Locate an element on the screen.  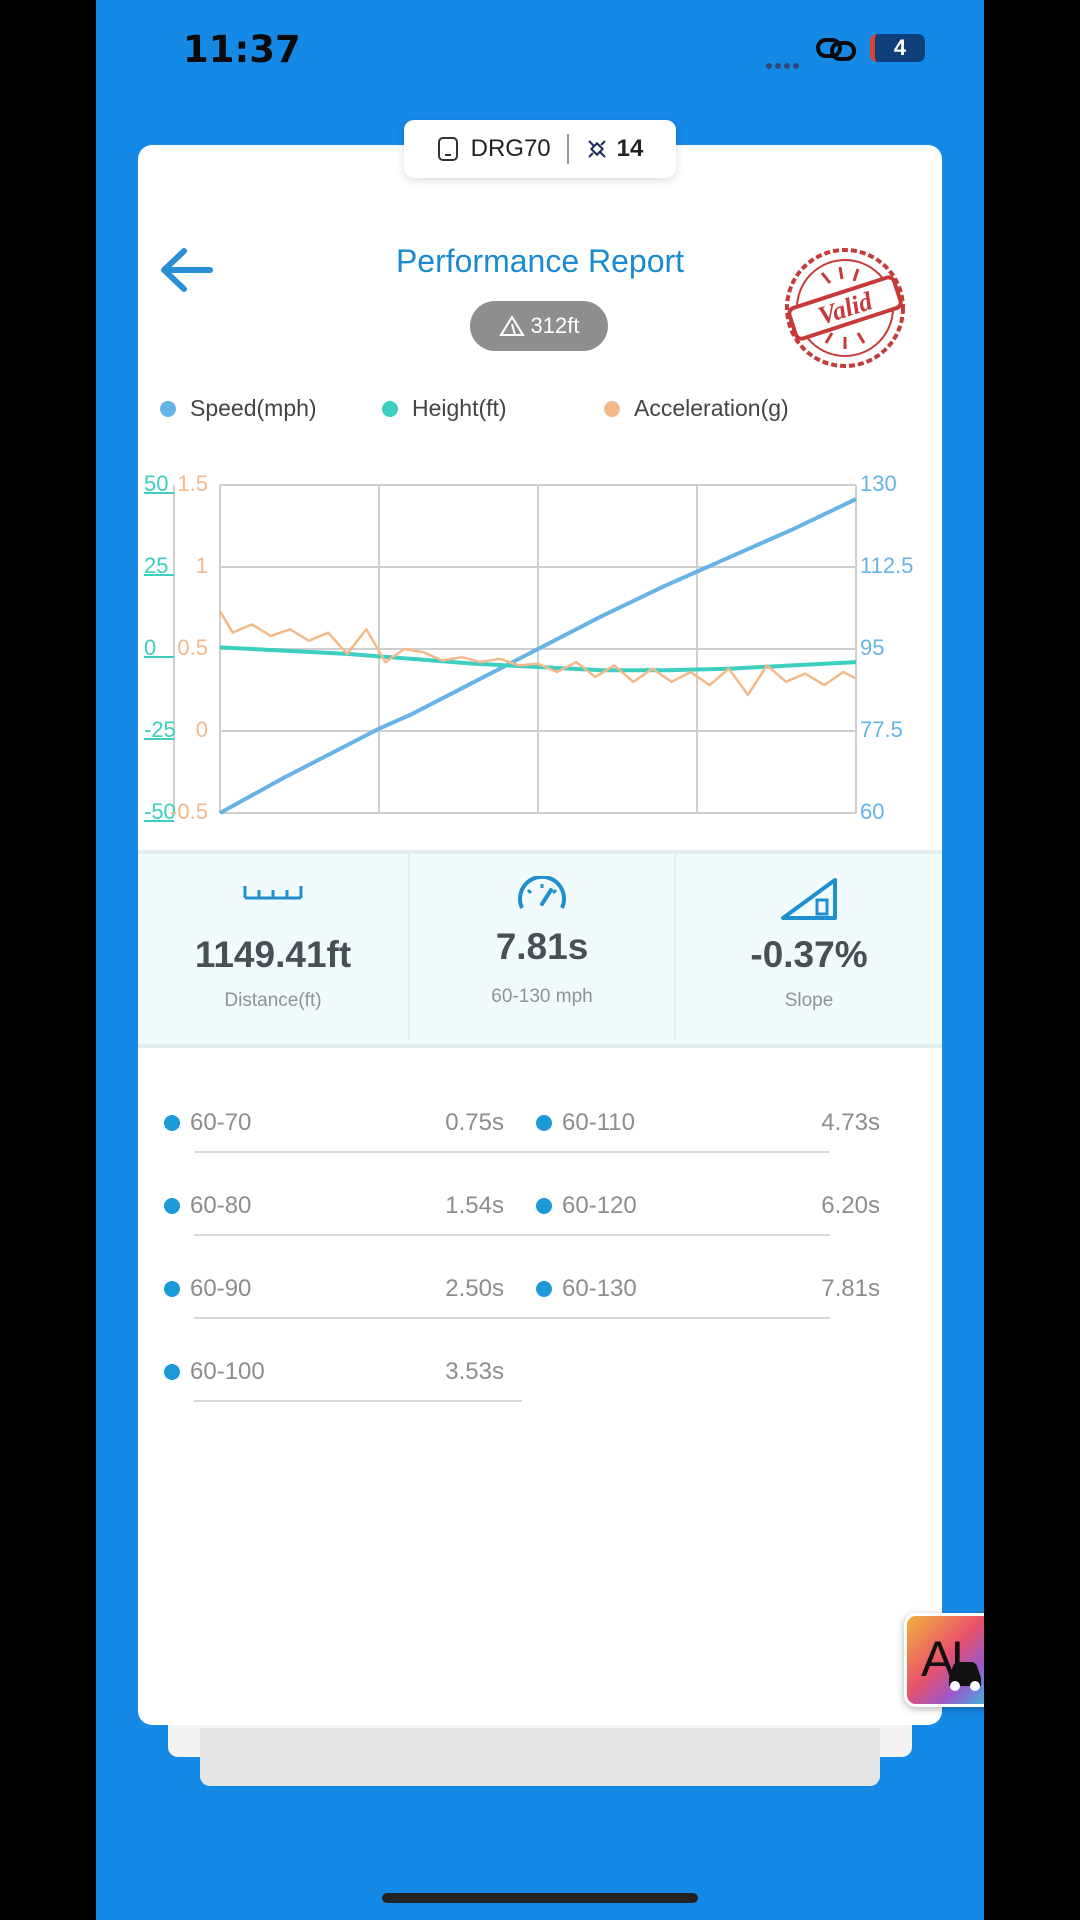
split-row: 60-130 7.81s is located at coordinates (708, 1284).